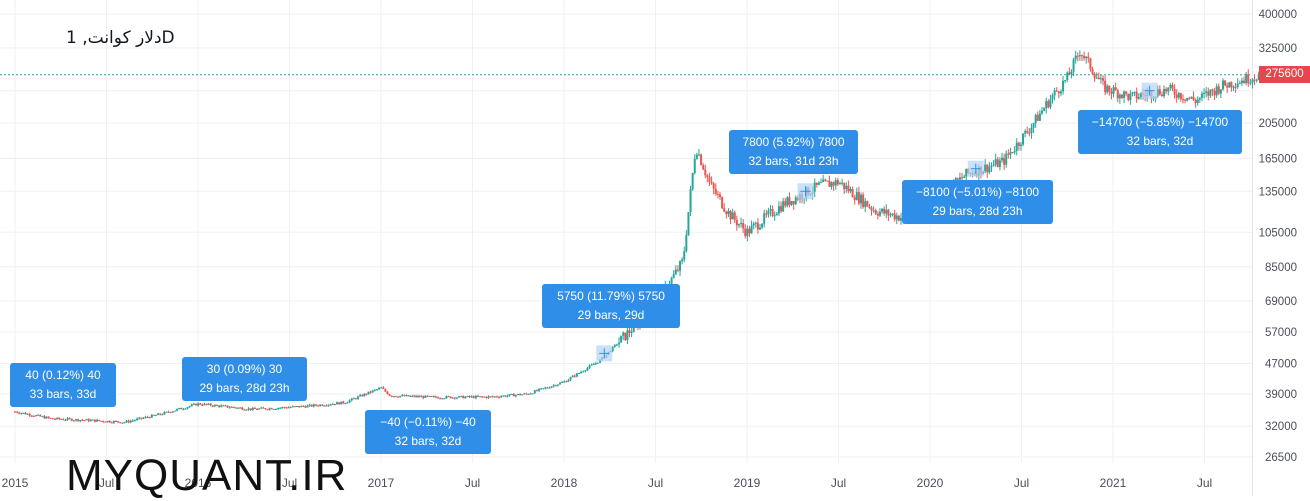  I want to click on measure-label: −14700 (−5.85%) −14700 32 bars, 32d, so click(1160, 132).